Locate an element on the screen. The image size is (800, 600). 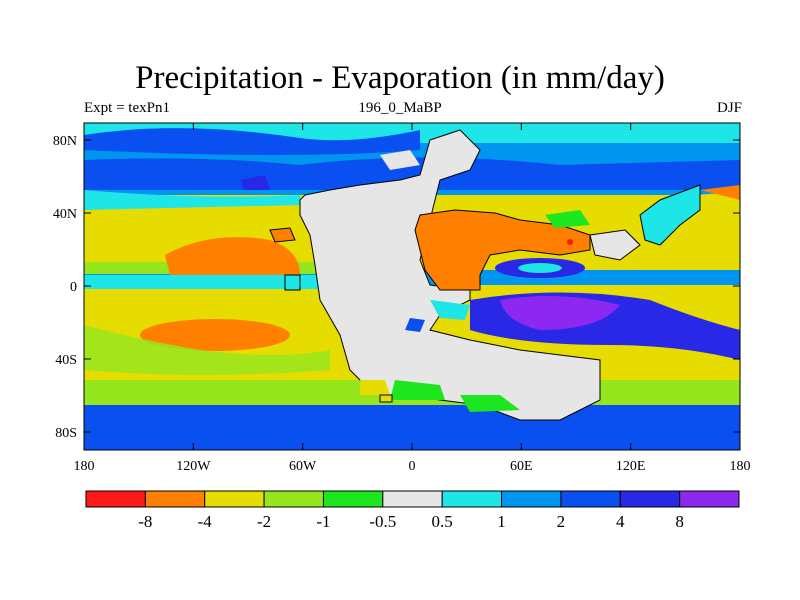
lat-tick-label: 80S is located at coordinates (66, 433).